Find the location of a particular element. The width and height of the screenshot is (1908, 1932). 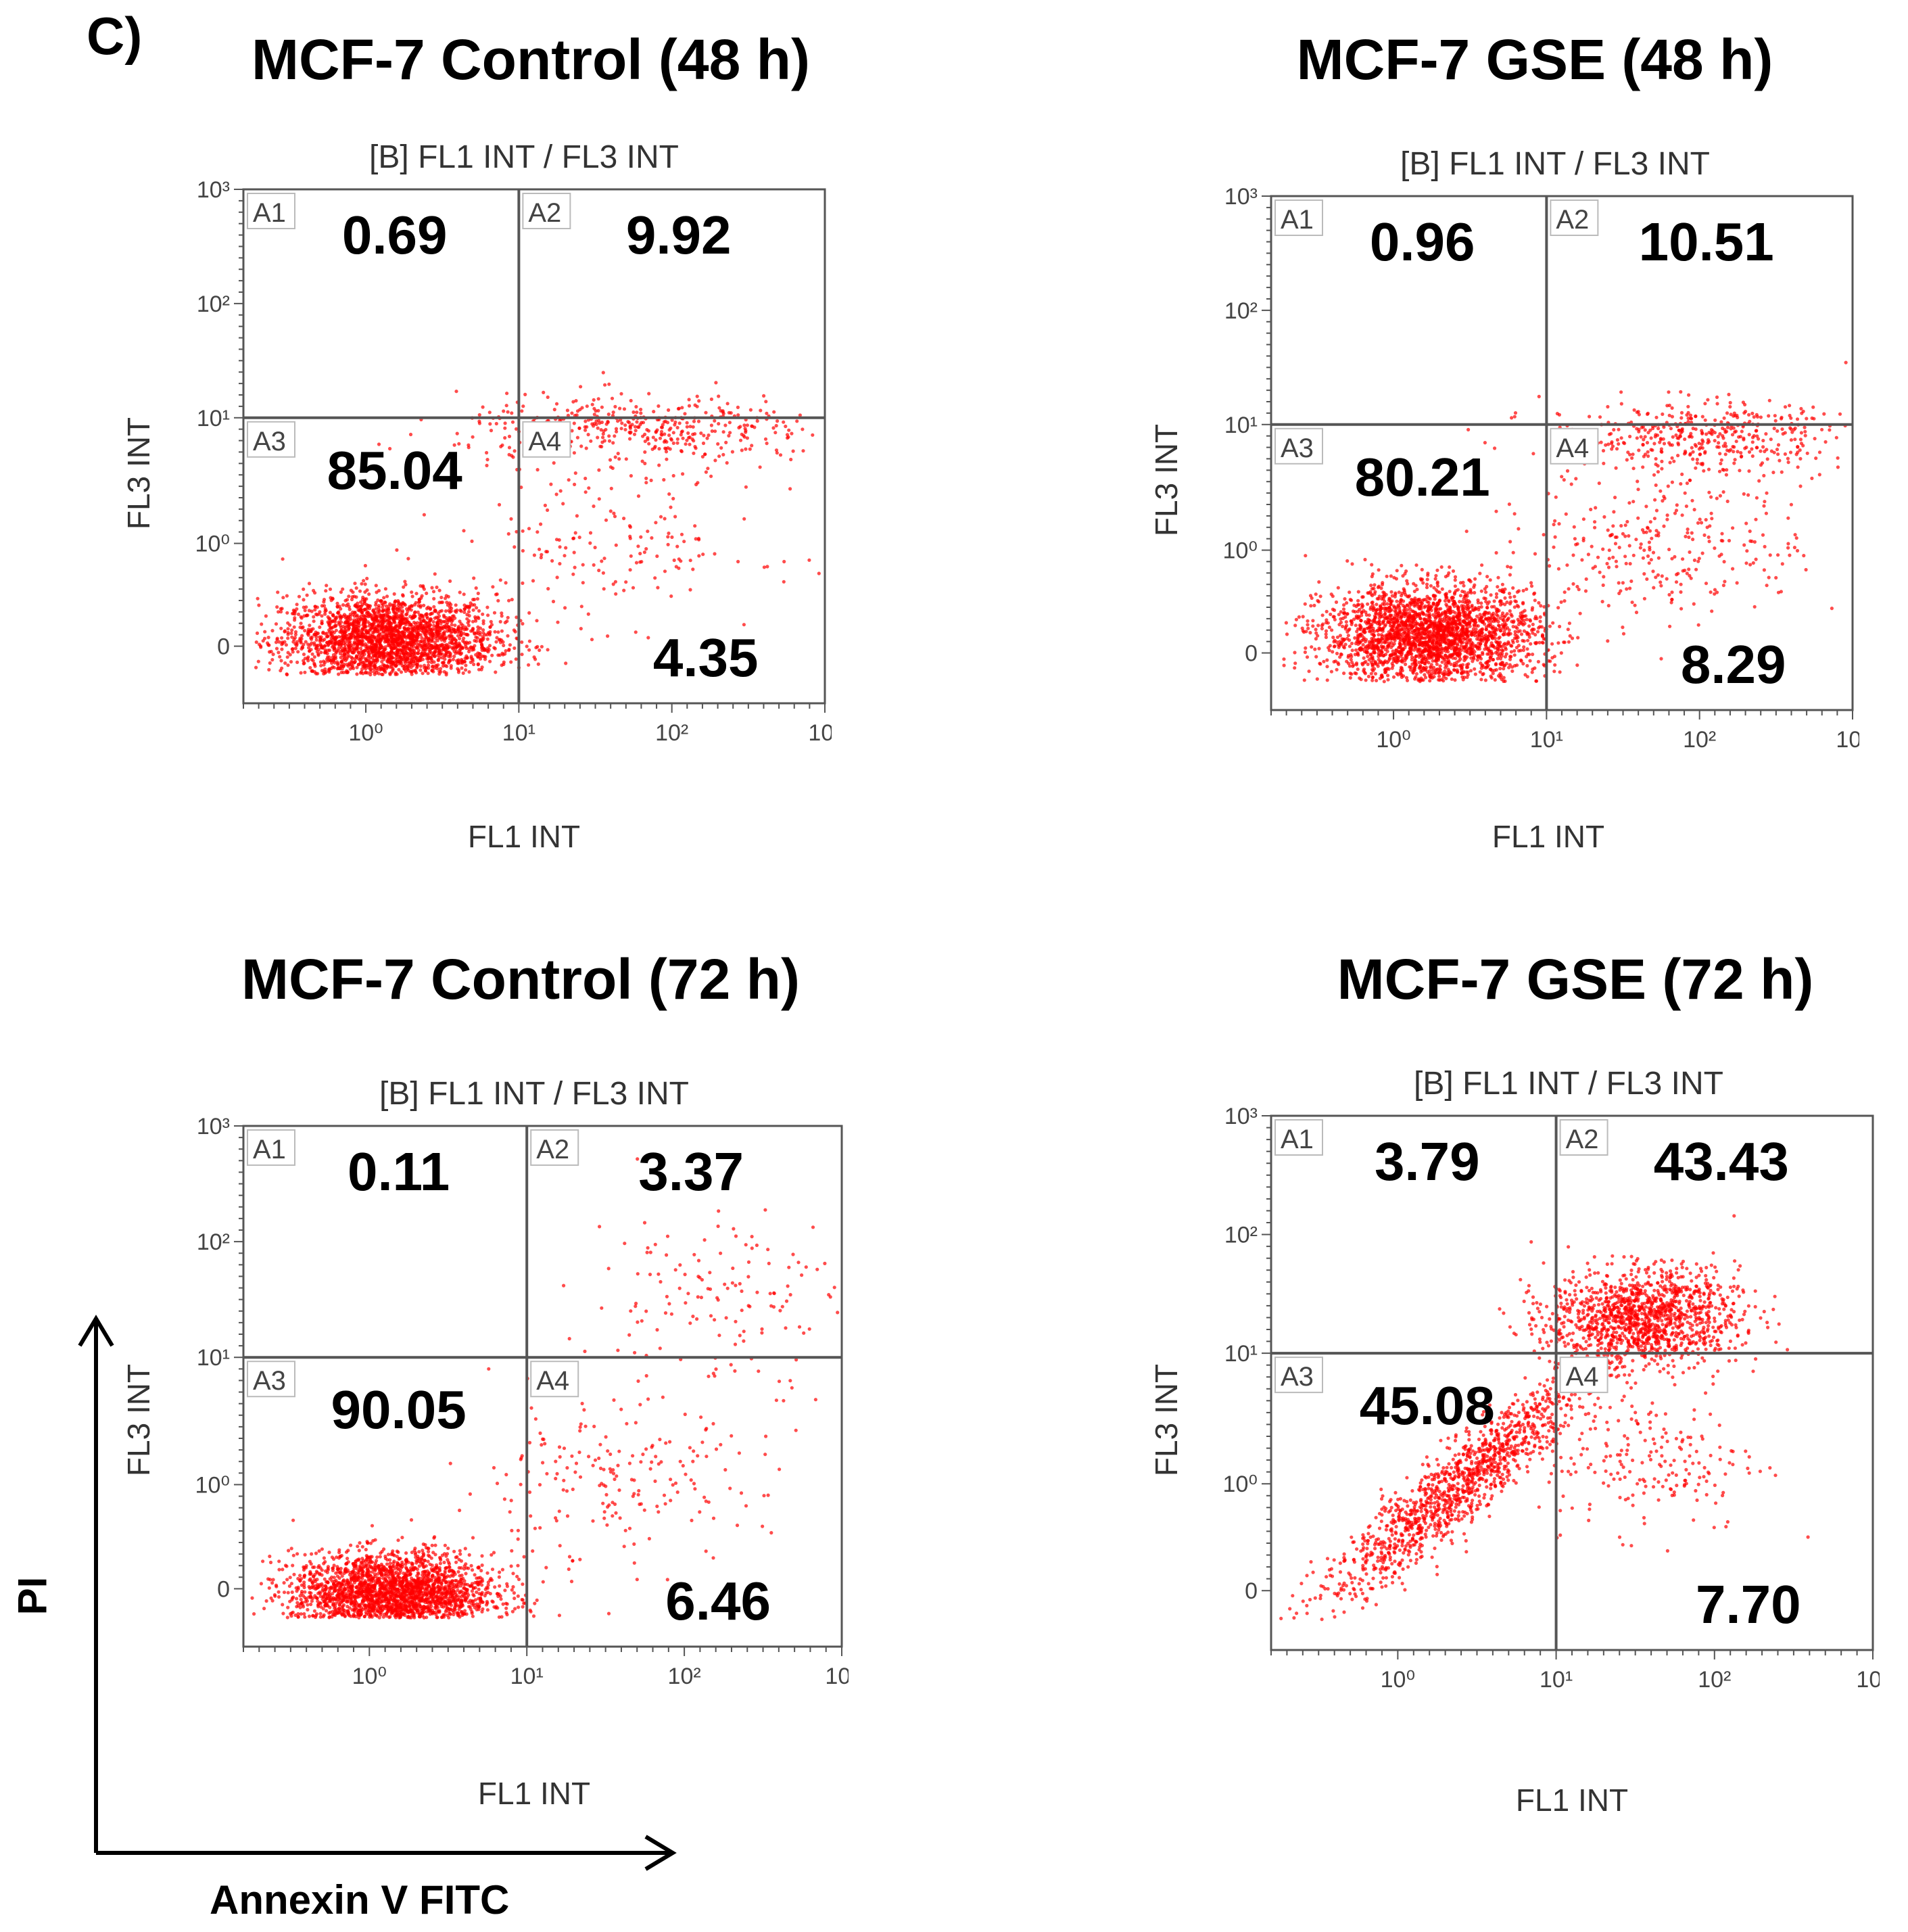

panel-label: C) is located at coordinates (115, 36).